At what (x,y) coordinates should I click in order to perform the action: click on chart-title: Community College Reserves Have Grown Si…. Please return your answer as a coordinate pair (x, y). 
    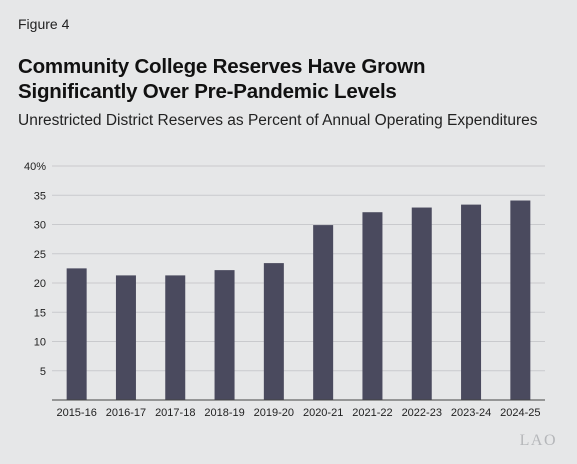
    Looking at the image, I should click on (221, 79).